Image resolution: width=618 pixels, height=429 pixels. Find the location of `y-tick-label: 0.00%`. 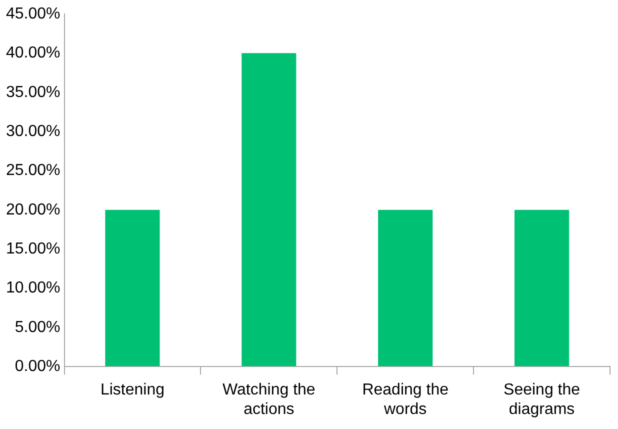

y-tick-label: 0.00% is located at coordinates (37, 367).